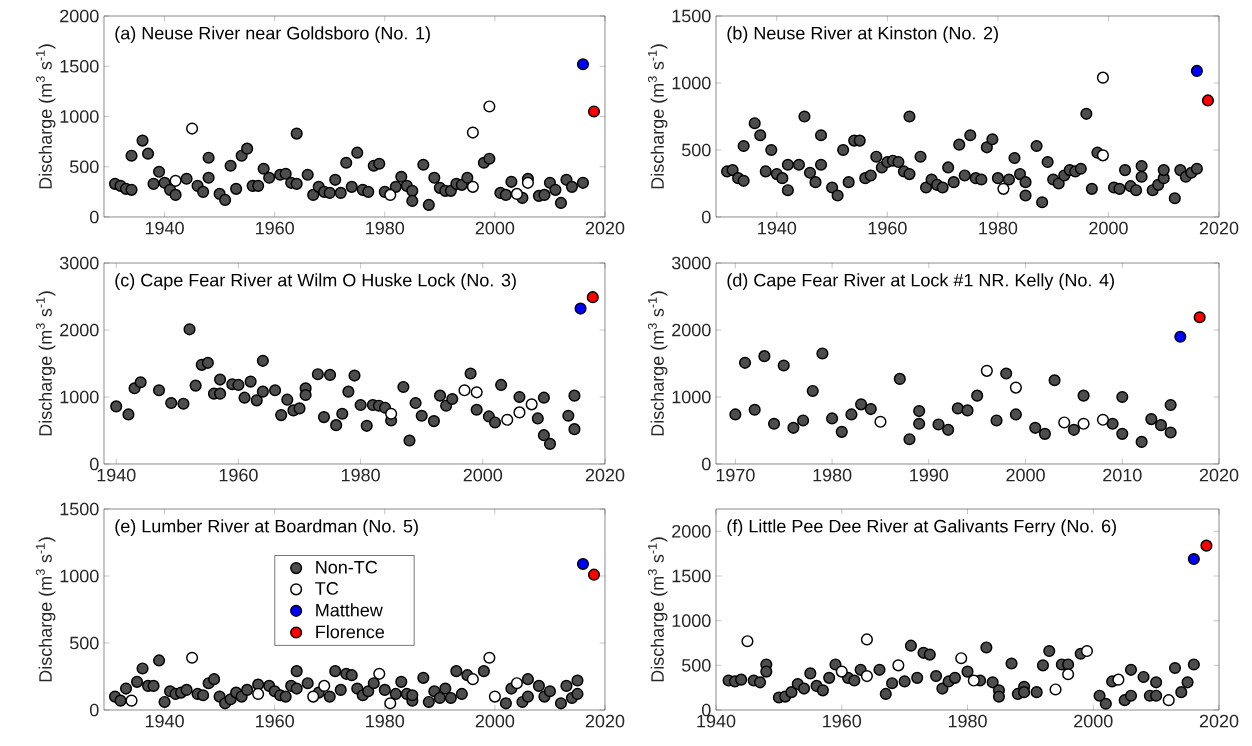 The height and width of the screenshot is (746, 1252). I want to click on text: (d) Cape Fear River at Lock #1 NR. Kelly (No. 4), so click(920, 282).